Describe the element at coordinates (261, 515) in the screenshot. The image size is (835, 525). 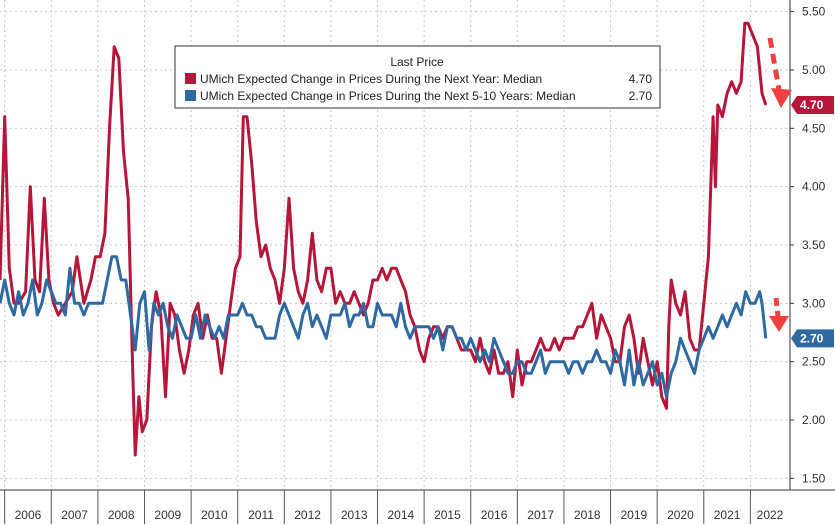
I see `x-tick-label: 2011` at that location.